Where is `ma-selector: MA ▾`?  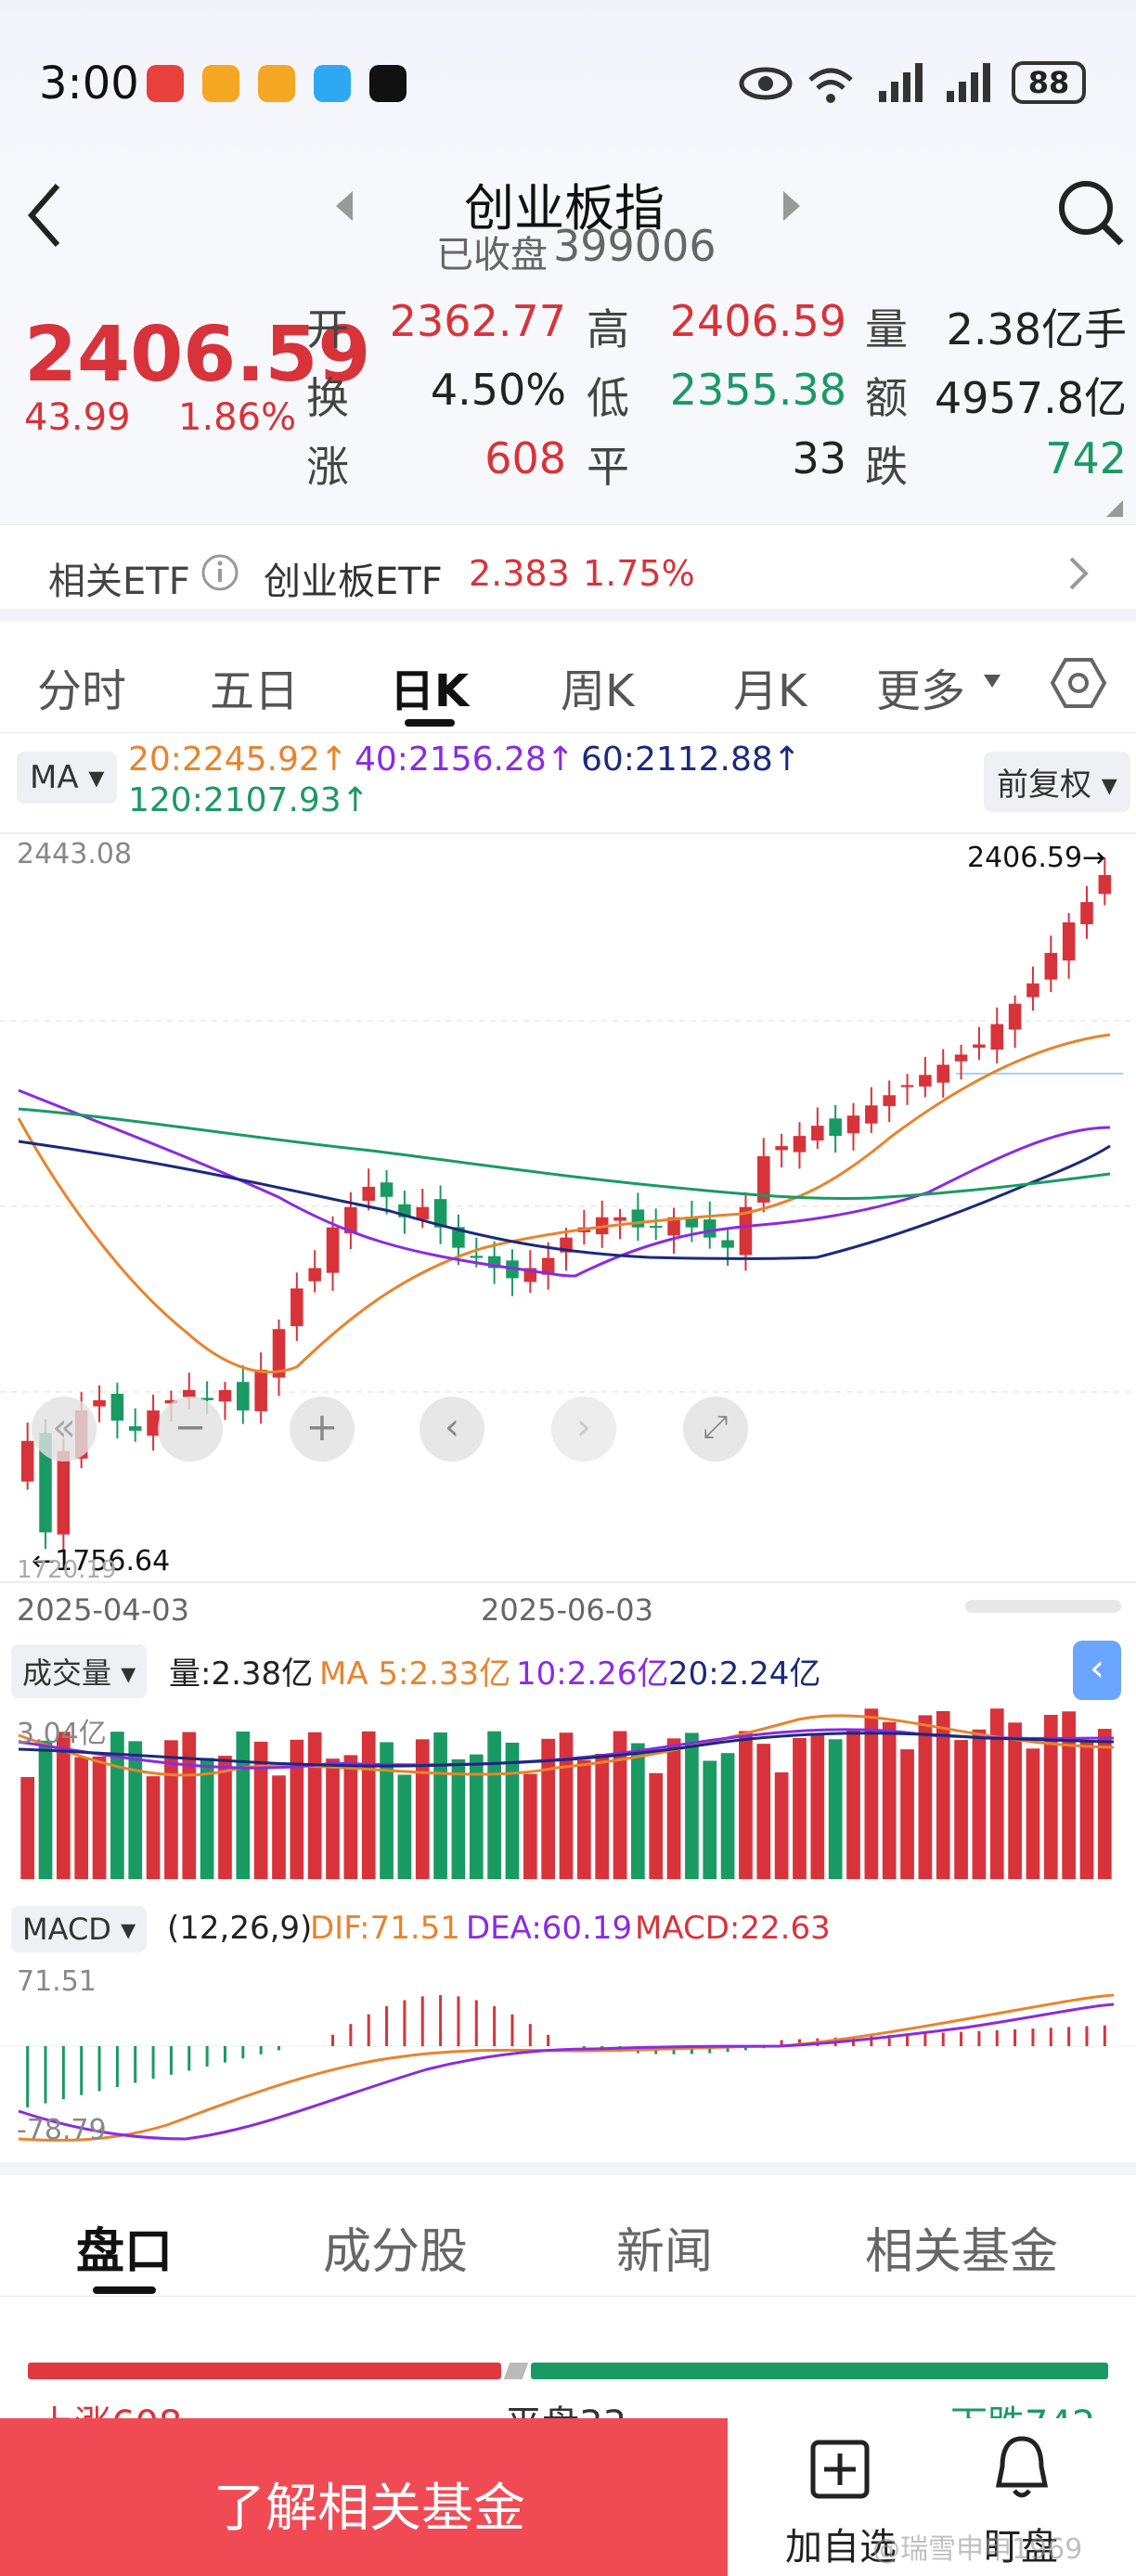
ma-selector: MA ▾ is located at coordinates (67, 778).